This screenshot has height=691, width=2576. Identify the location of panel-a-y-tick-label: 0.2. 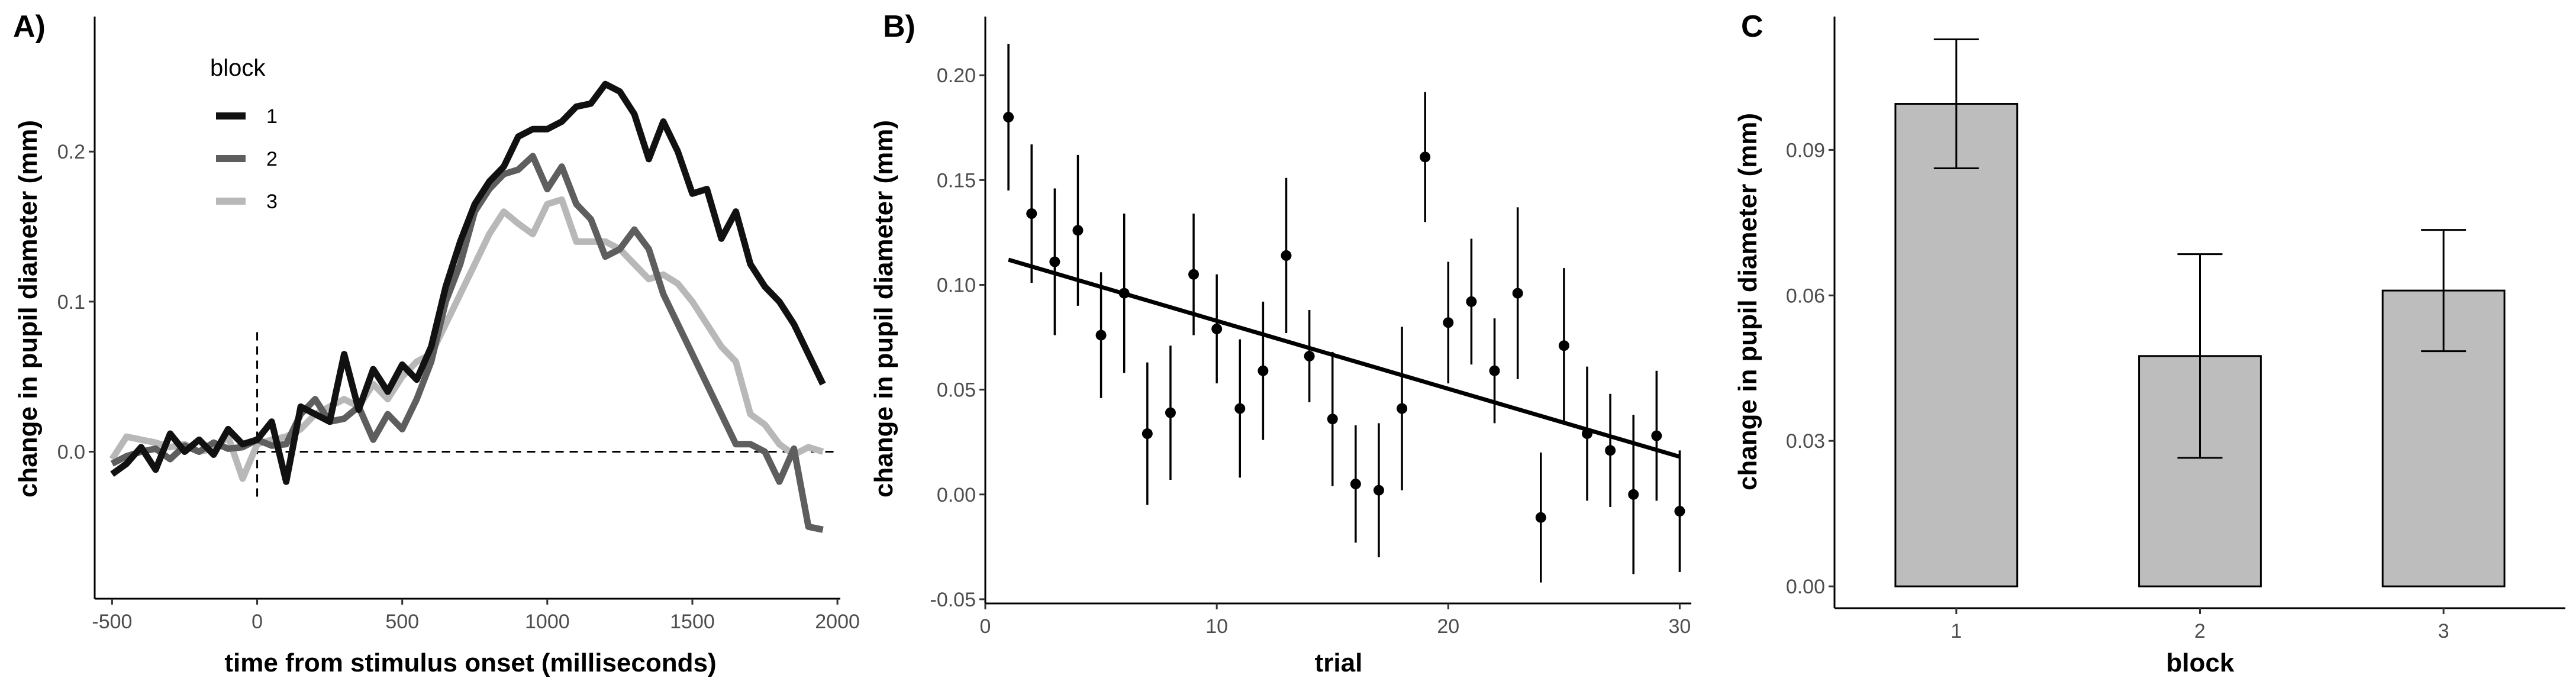
(71, 152).